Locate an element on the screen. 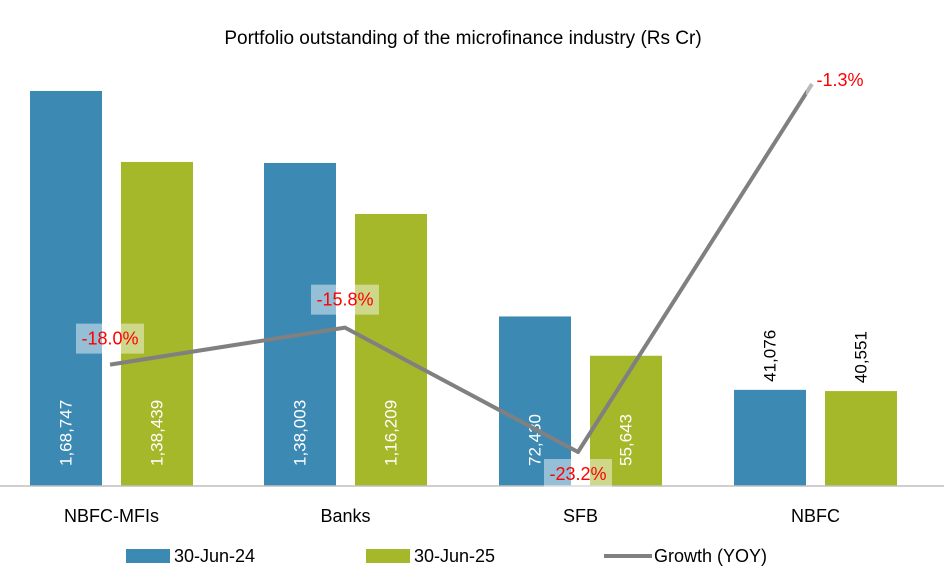 Image resolution: width=944 pixels, height=576 pixels. legend: 30-Jun-24 30-Jun-25 Growth (YOY) is located at coordinates (446, 556).